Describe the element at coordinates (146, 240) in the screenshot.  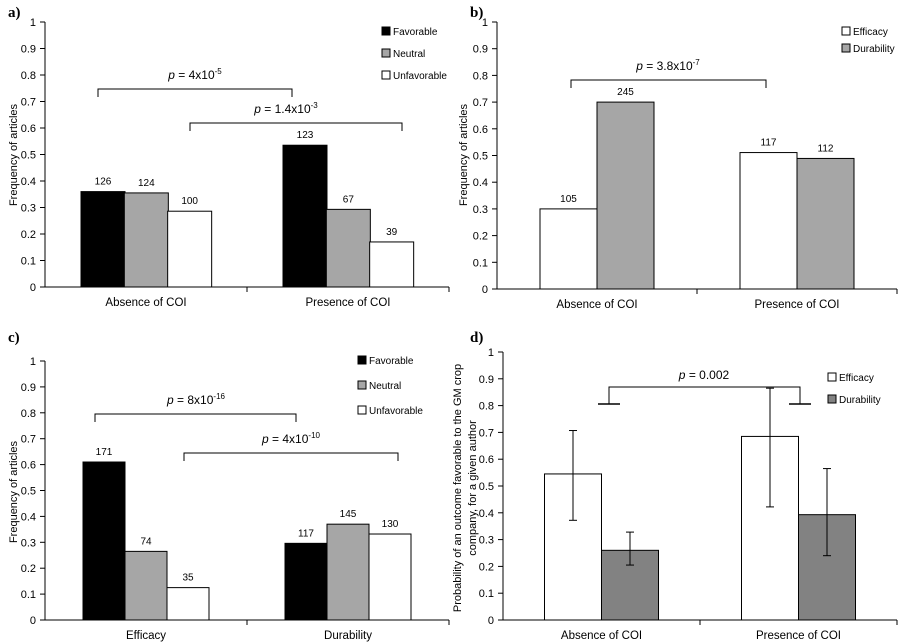
I see `bar-neutral-absence-of-coi` at that location.